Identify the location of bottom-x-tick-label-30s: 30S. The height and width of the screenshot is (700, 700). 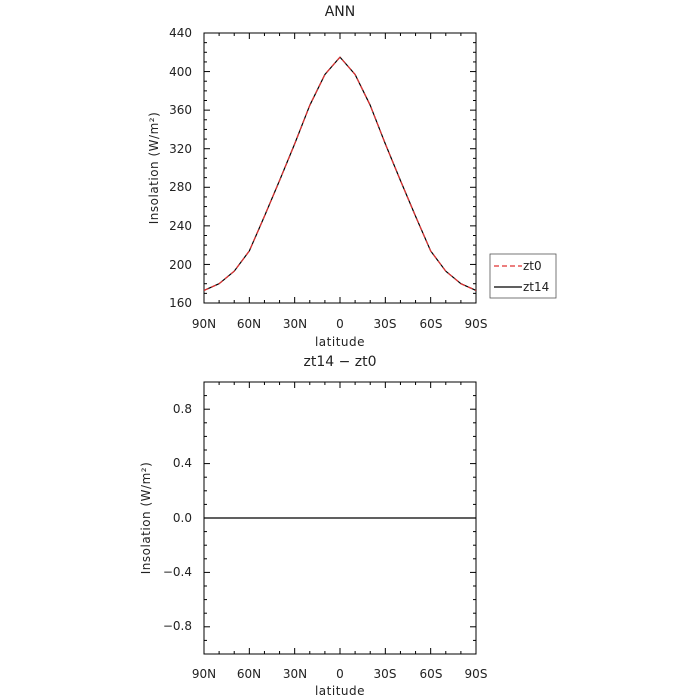
(385, 674).